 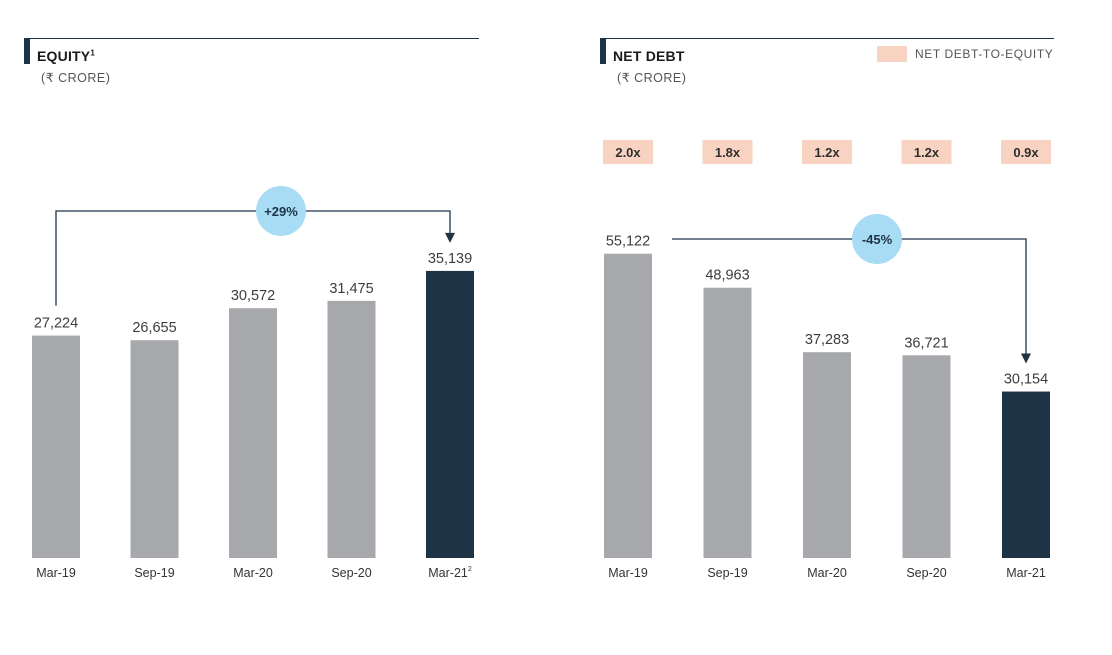 I want to click on net-debt-value-label: 48,963, so click(x=727, y=276).